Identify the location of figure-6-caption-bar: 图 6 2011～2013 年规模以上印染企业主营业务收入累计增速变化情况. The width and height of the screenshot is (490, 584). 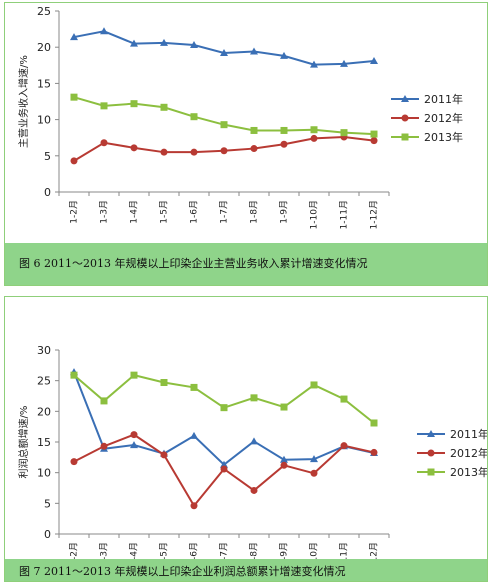
(246, 264).